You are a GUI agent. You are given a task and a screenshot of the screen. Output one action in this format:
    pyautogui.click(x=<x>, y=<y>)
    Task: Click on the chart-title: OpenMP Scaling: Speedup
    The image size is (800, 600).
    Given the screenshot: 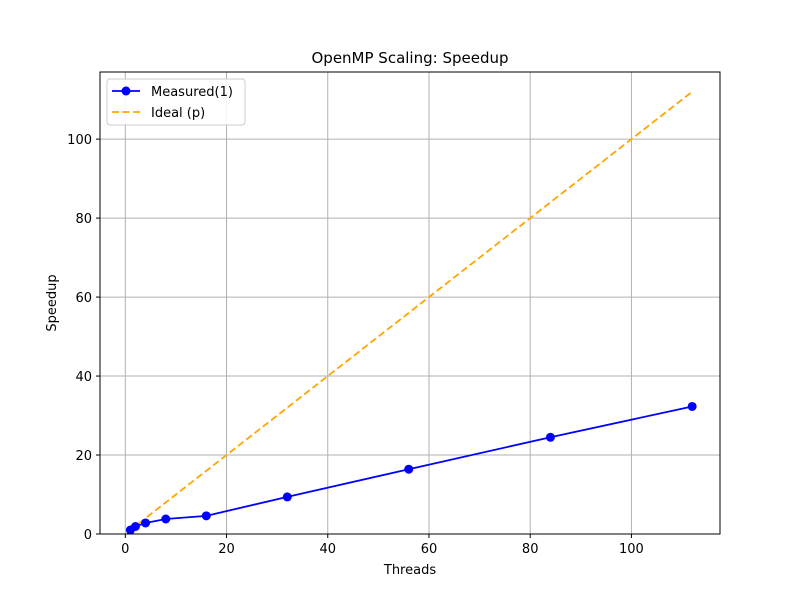 What is the action you would take?
    pyautogui.click(x=409, y=58)
    